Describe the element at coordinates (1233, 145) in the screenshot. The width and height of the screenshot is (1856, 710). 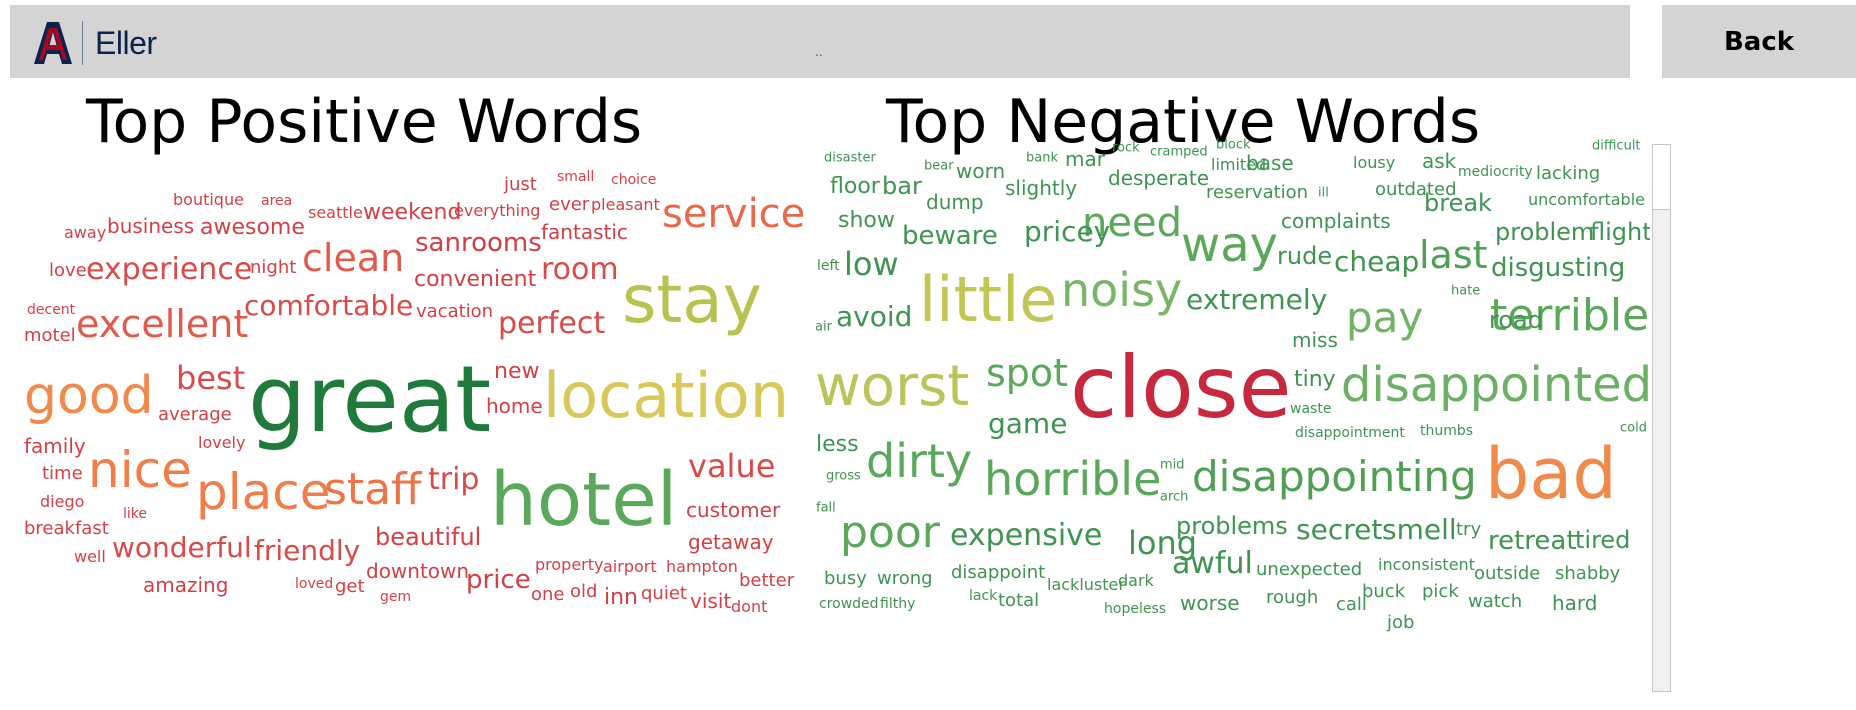
I see `negative-word-block: block` at that location.